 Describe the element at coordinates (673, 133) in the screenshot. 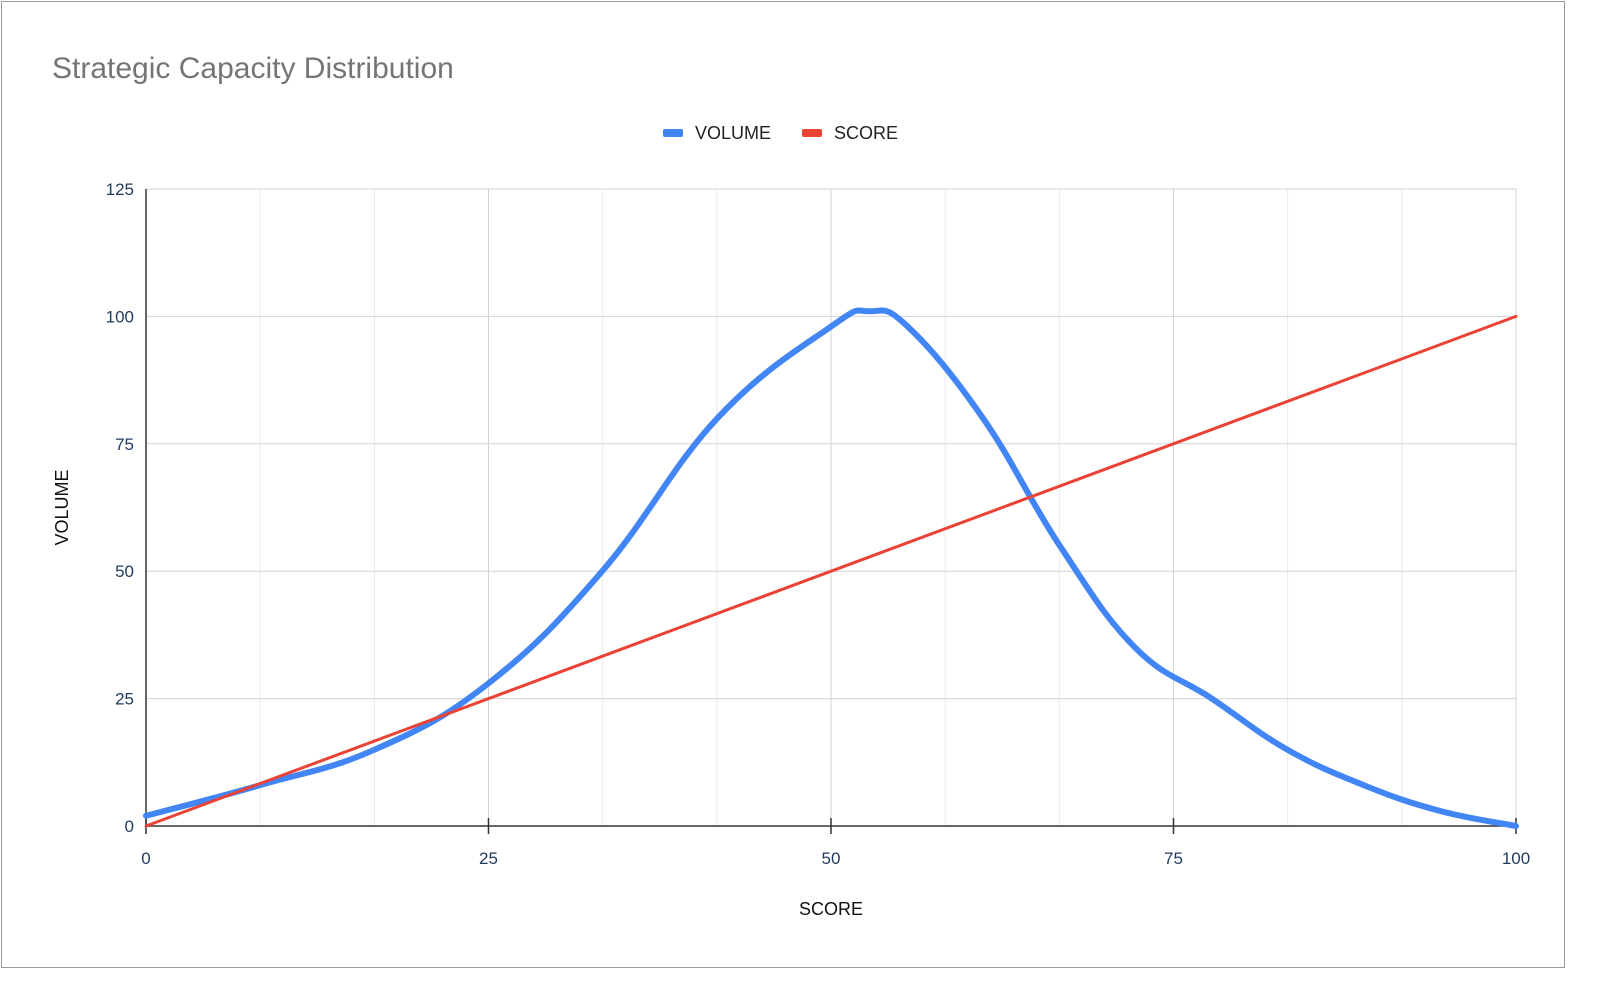

I see `legend-swatch-volume` at that location.